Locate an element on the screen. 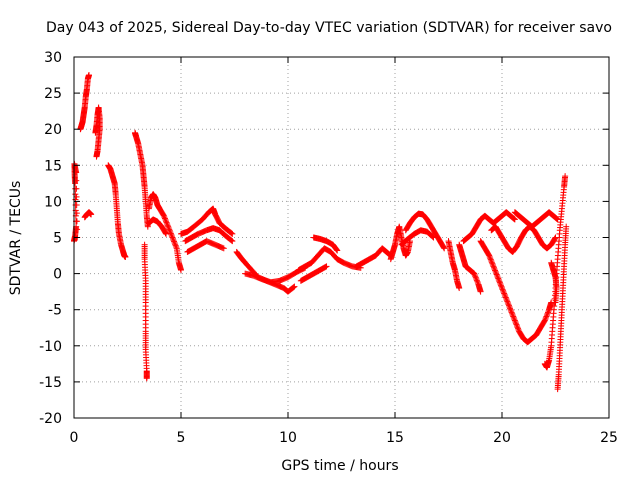 This screenshot has width=640, height=480. y-axis-label: SDTVAR / TECUs is located at coordinates (16, 238).